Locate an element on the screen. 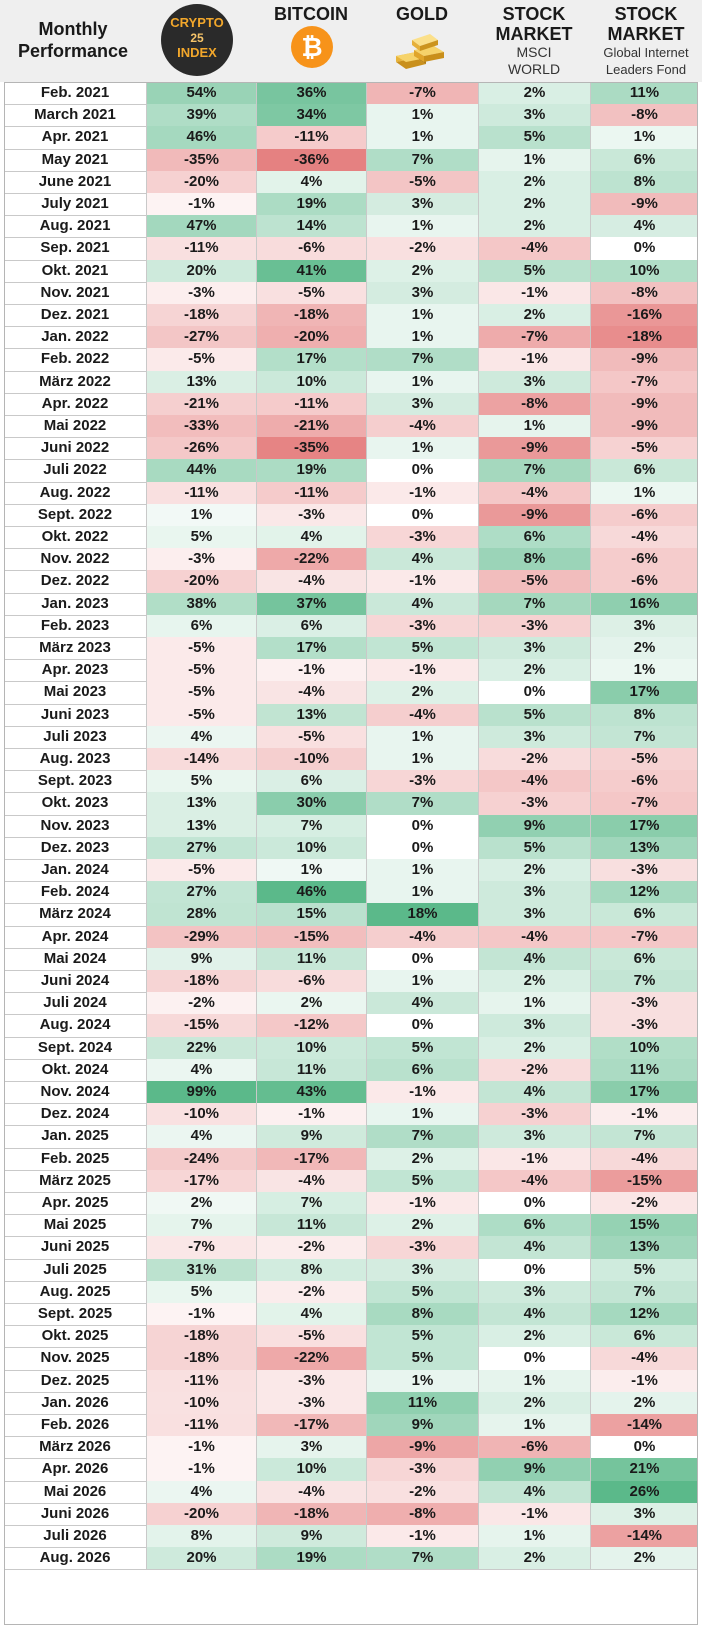 This screenshot has width=702, height=1628. table-row: Nov. 2024 99% 43% -1% 4% 17% is located at coordinates (351, 1093).